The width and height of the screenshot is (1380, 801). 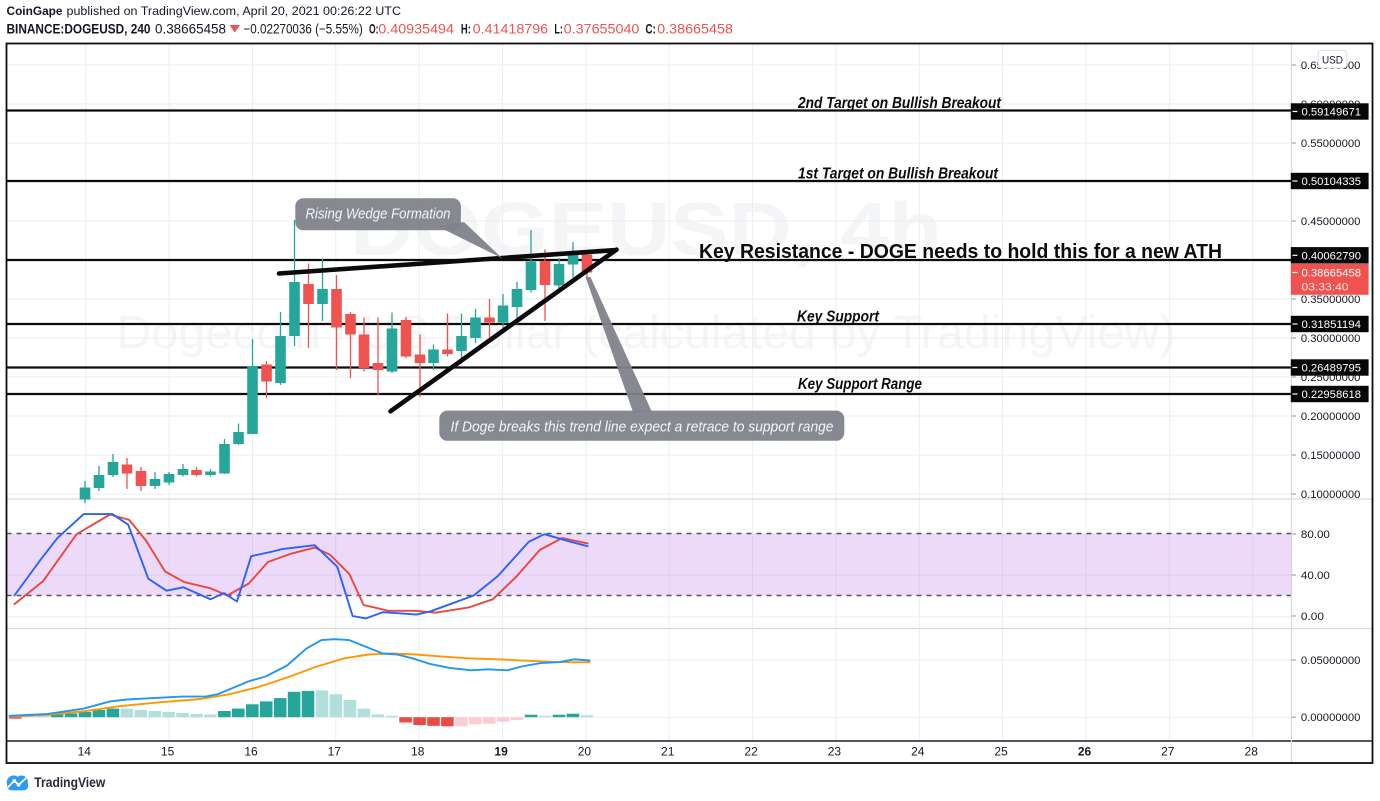 What do you see at coordinates (899, 103) in the screenshot?
I see `svg-text: 2nd Target on Bullish Breakout` at bounding box center [899, 103].